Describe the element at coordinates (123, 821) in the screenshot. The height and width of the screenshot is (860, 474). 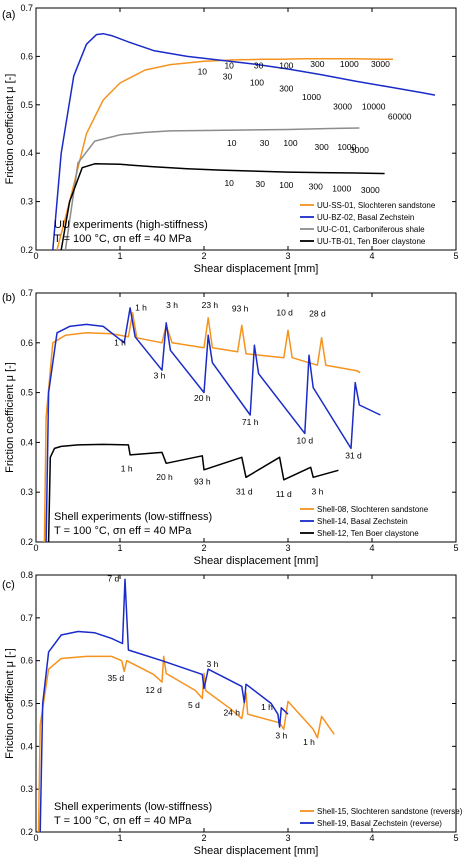
I see `panel-conditions: T = 100 °C, σn eff = 40 MPa` at that location.